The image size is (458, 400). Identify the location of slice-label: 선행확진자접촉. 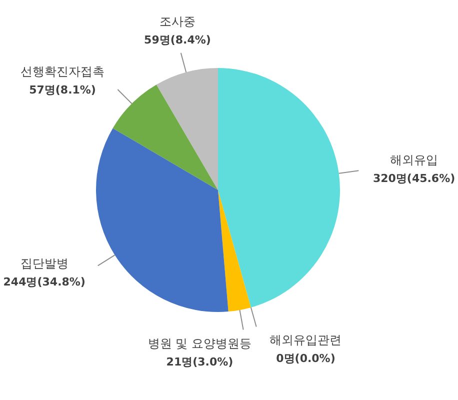
(62, 71).